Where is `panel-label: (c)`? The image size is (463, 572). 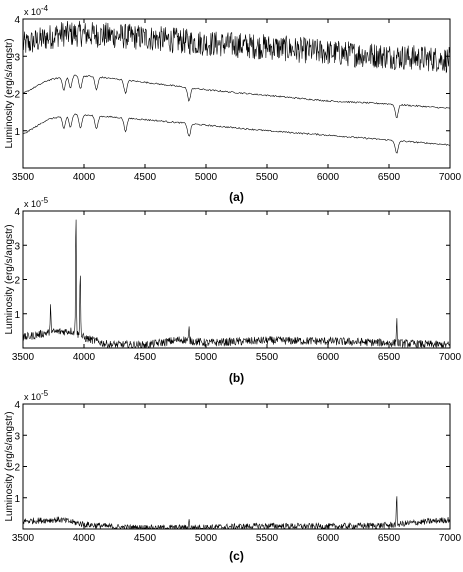 panel-label: (c) is located at coordinates (236, 556).